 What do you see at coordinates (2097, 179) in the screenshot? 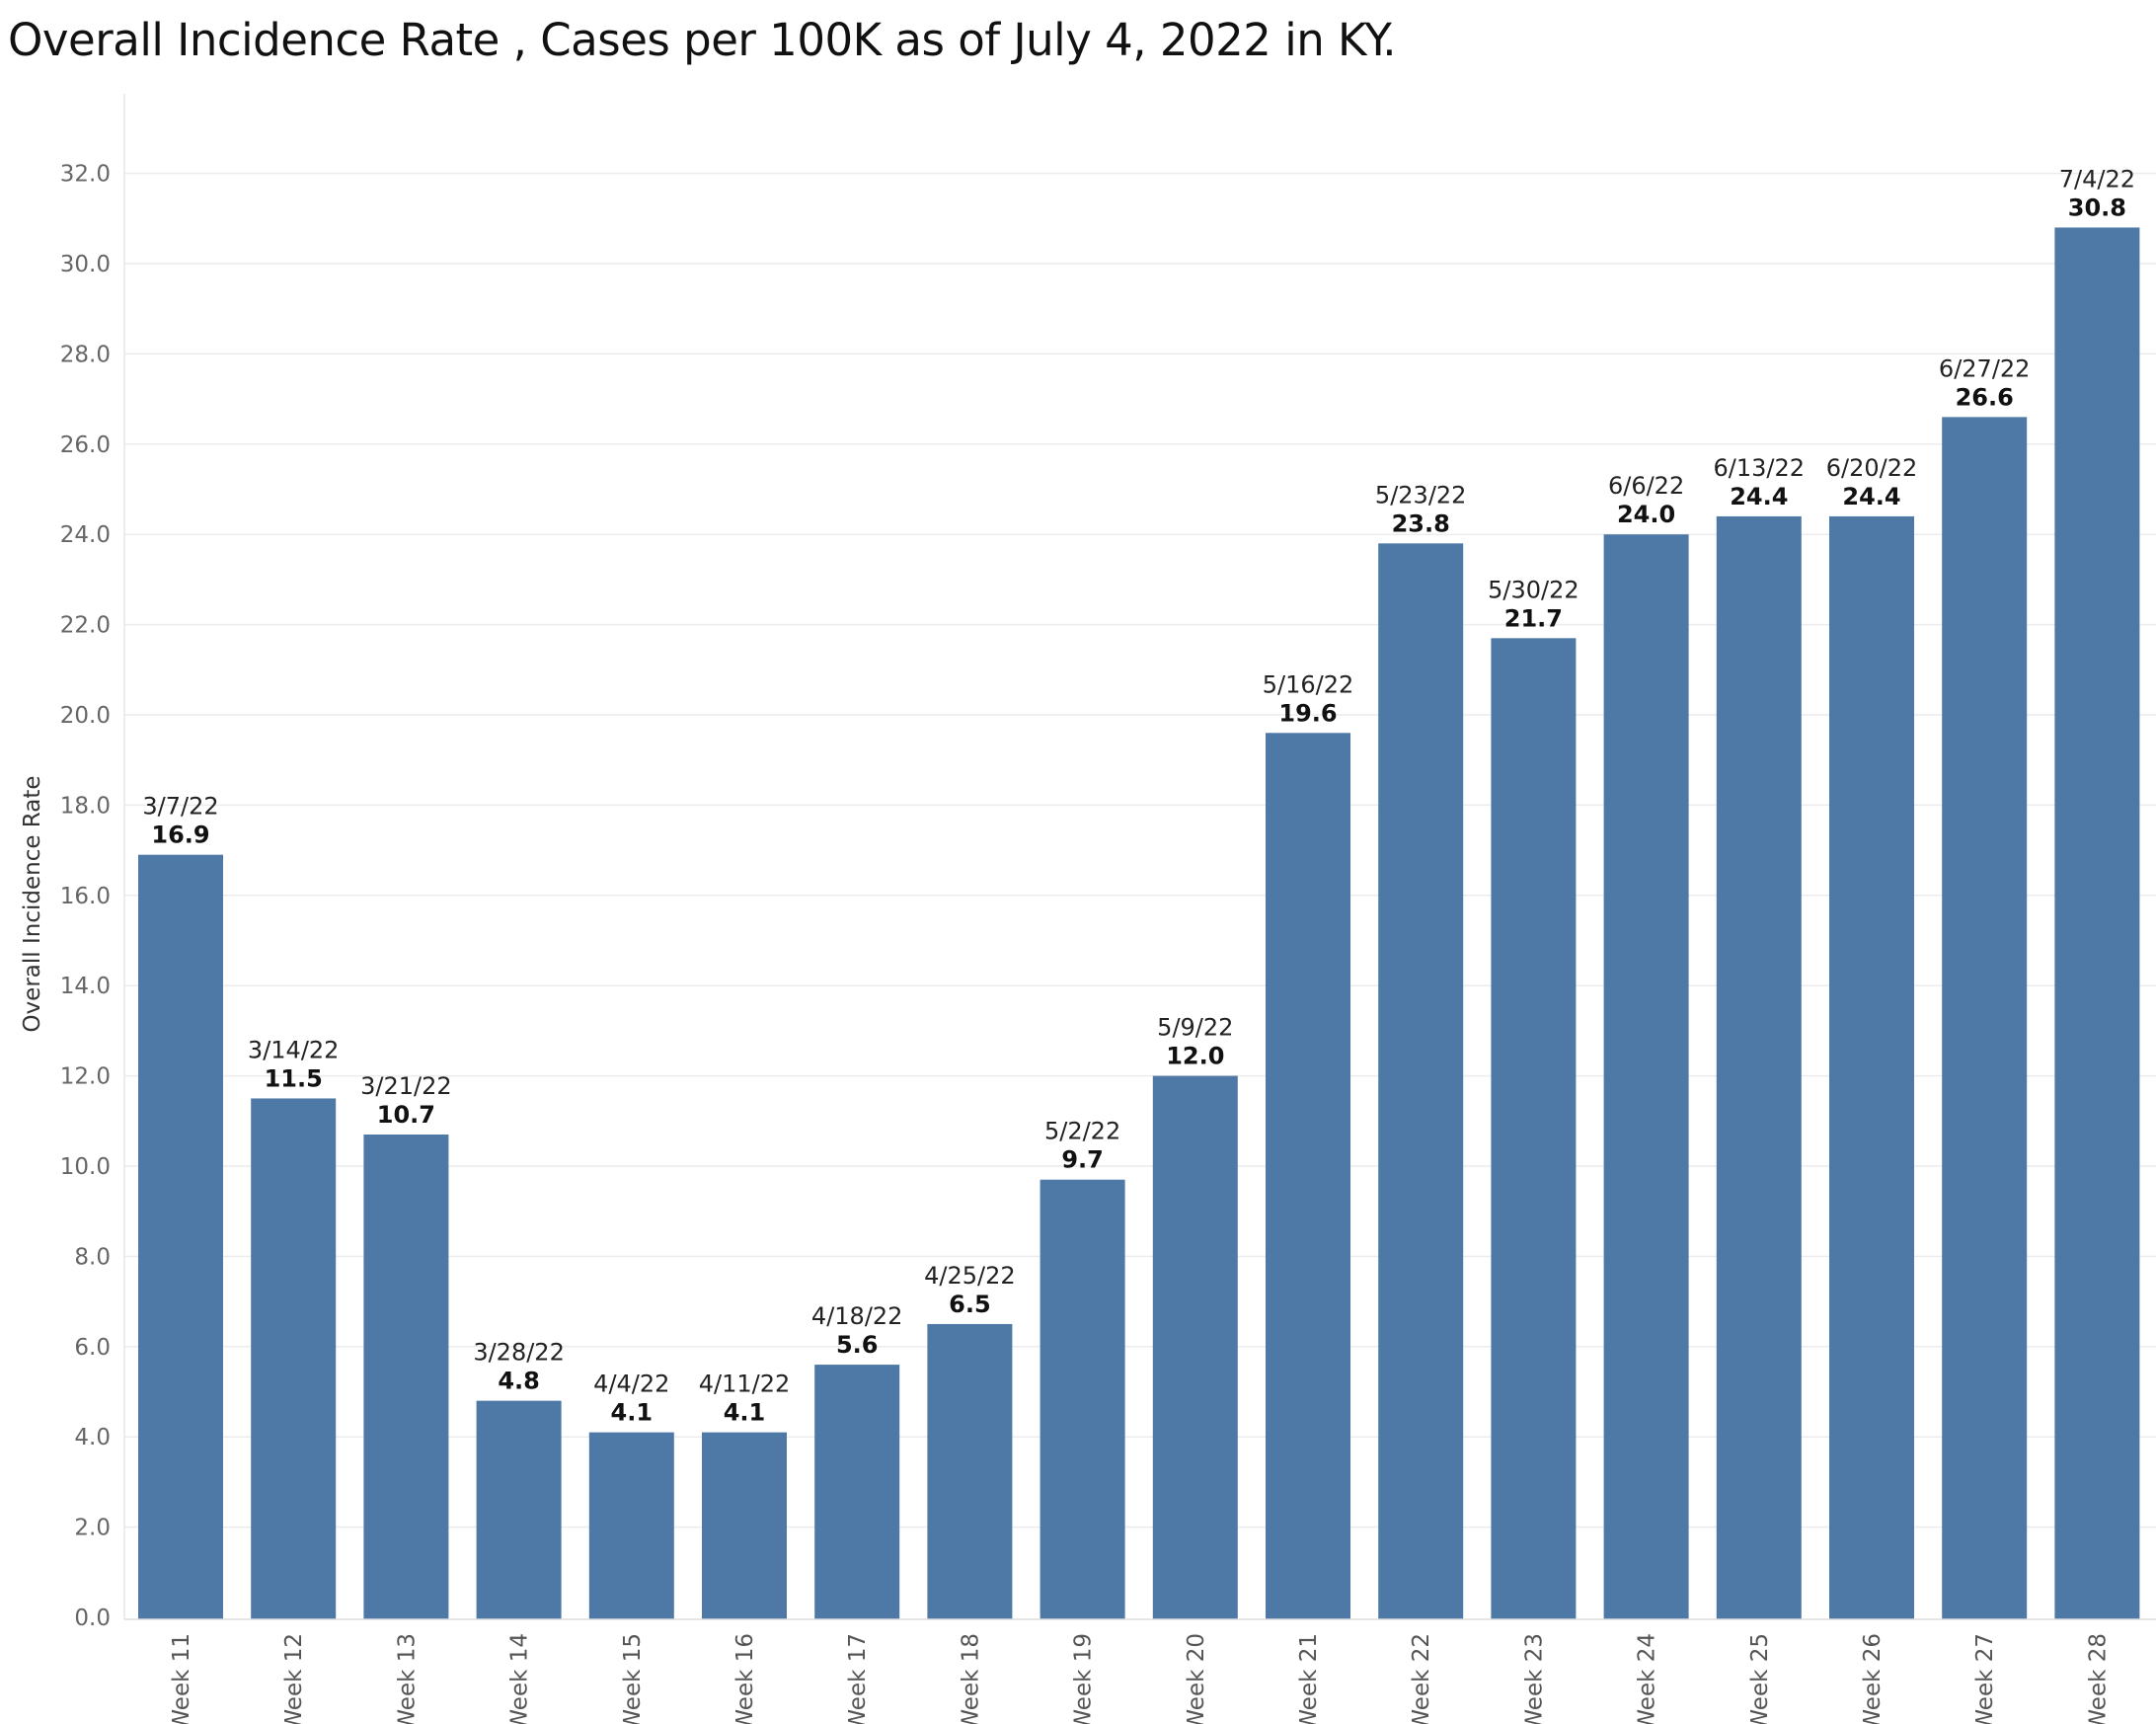
I see `bar-date-label: 7/4/22` at bounding box center [2097, 179].